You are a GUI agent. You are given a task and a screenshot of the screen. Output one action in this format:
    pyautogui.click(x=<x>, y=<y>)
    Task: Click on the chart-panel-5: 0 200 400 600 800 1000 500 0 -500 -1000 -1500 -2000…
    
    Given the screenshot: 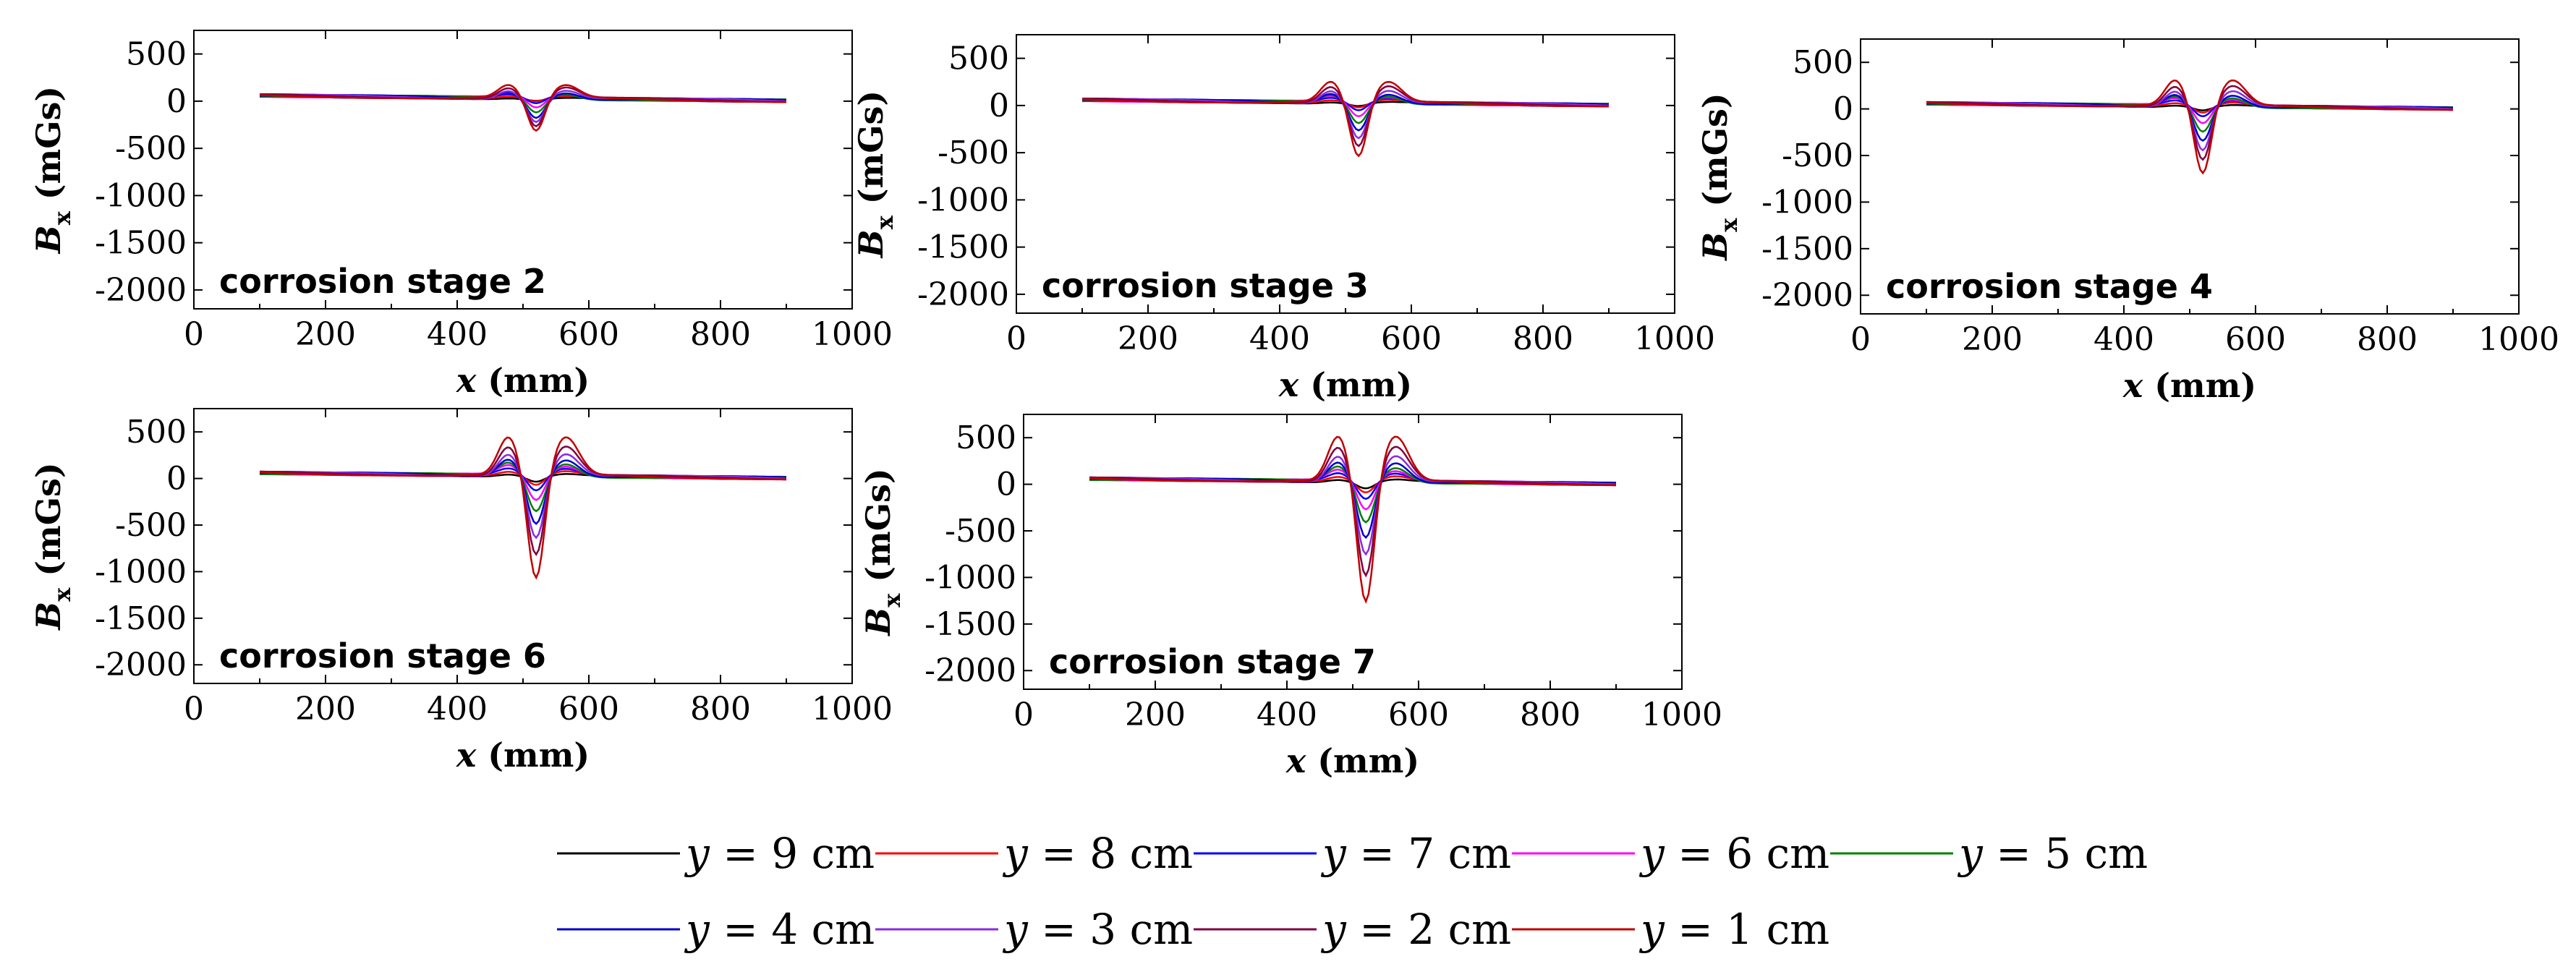 What is the action you would take?
    pyautogui.click(x=1290, y=597)
    